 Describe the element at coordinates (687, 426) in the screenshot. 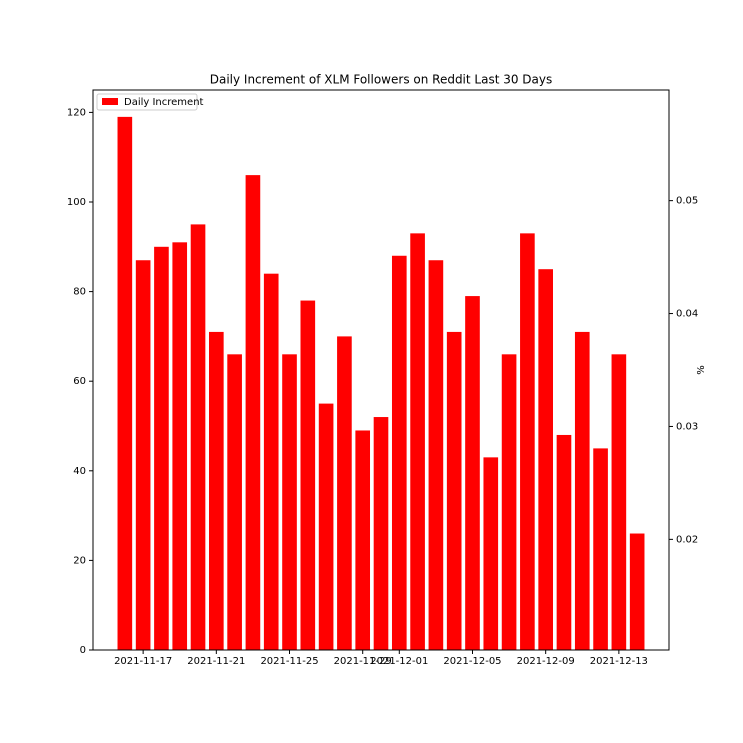

I see `y2-tick-label: 0.03` at that location.